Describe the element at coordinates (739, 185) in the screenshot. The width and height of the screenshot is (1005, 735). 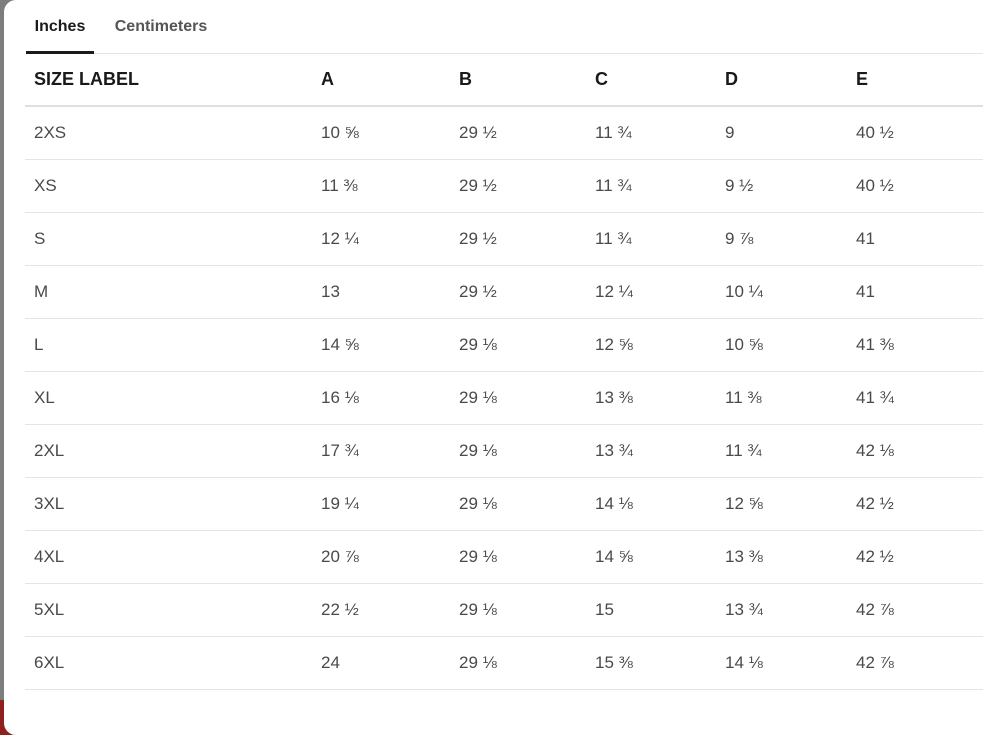
I see `cell-d: 9 ½` at that location.